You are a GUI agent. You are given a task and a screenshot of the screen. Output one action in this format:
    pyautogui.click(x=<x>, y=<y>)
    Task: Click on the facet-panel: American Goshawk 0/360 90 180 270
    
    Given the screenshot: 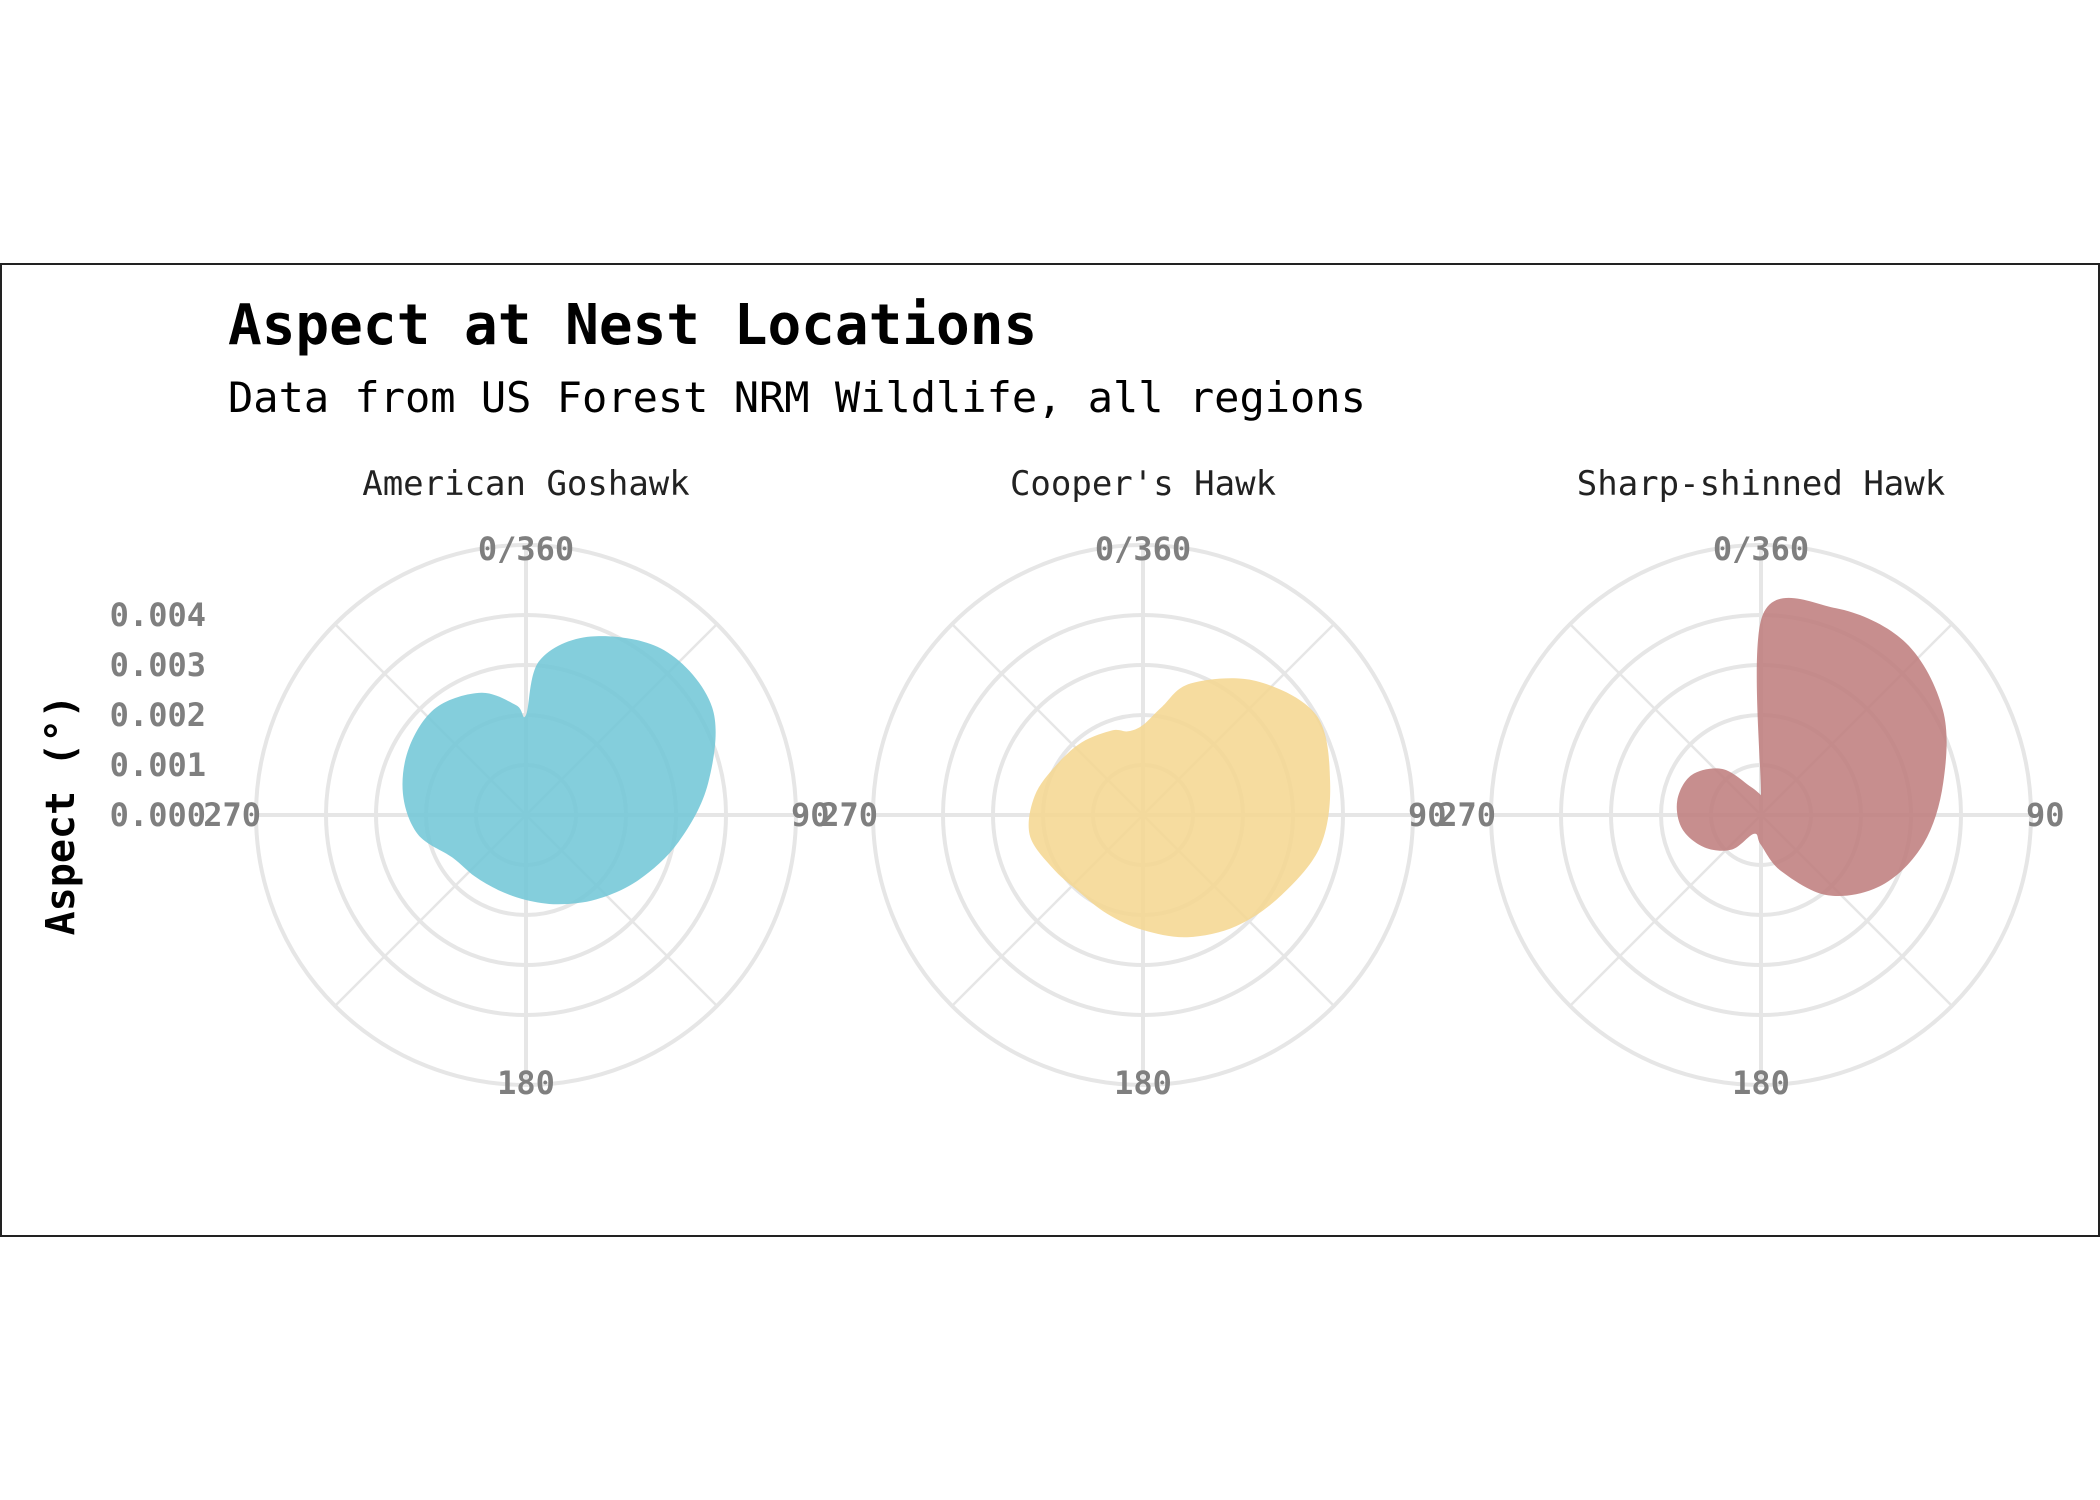 What is the action you would take?
    pyautogui.click(x=516, y=783)
    